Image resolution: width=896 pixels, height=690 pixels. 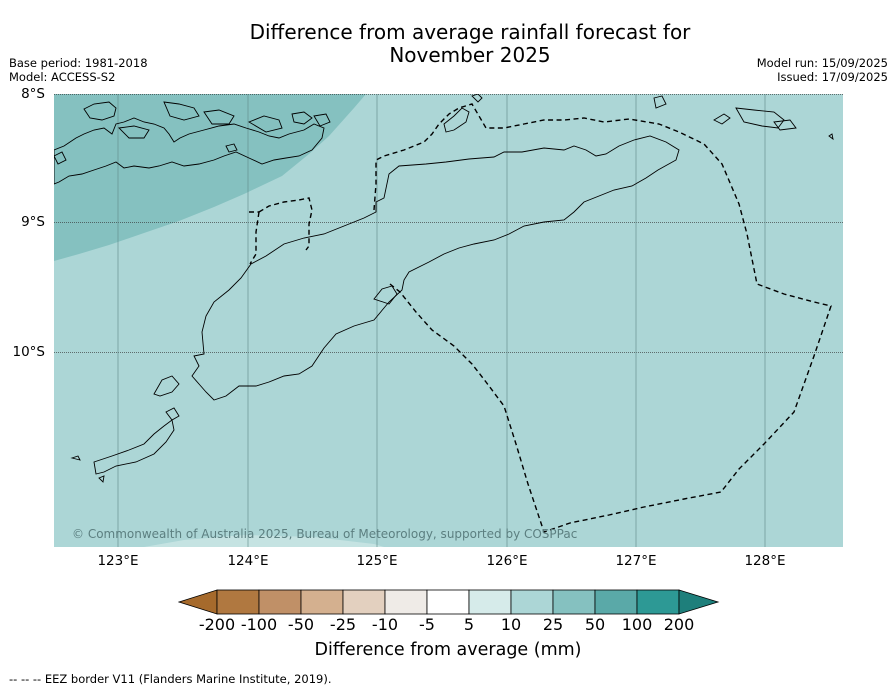 What do you see at coordinates (78, 63) in the screenshot?
I see `base-period-text: Base period: 1981-2018` at bounding box center [78, 63].